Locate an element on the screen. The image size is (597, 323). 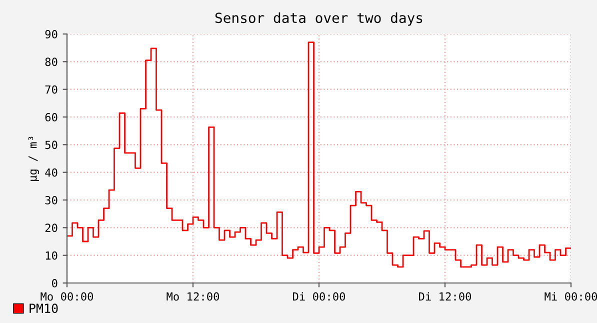
y-tick-label: 50 is located at coordinates (51, 145).